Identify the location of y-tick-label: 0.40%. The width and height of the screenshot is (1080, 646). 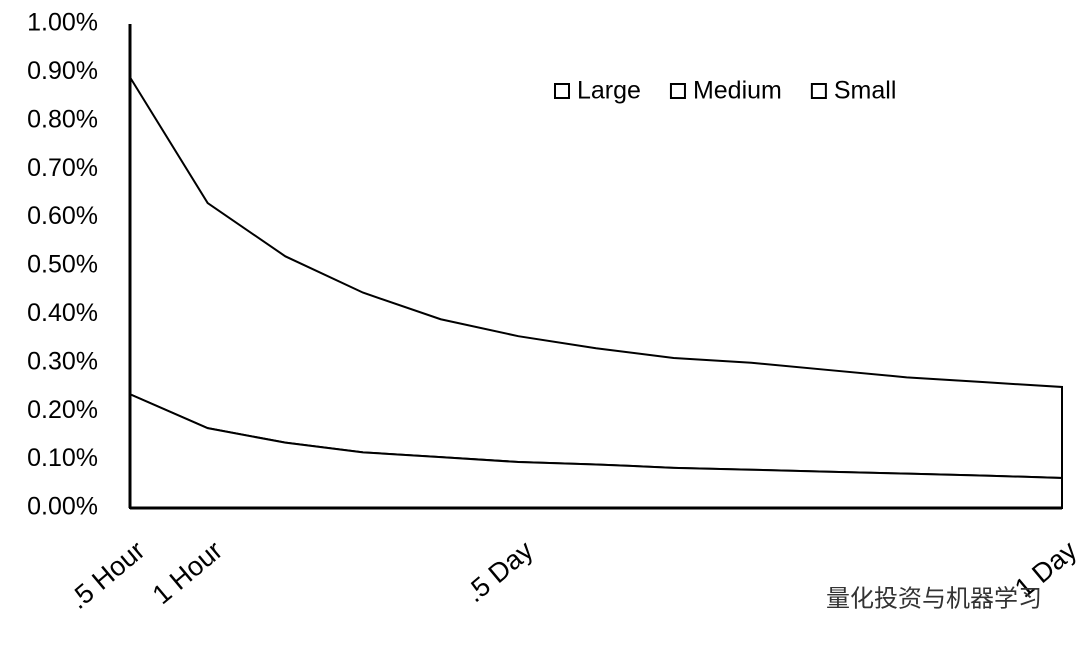
(62, 313).